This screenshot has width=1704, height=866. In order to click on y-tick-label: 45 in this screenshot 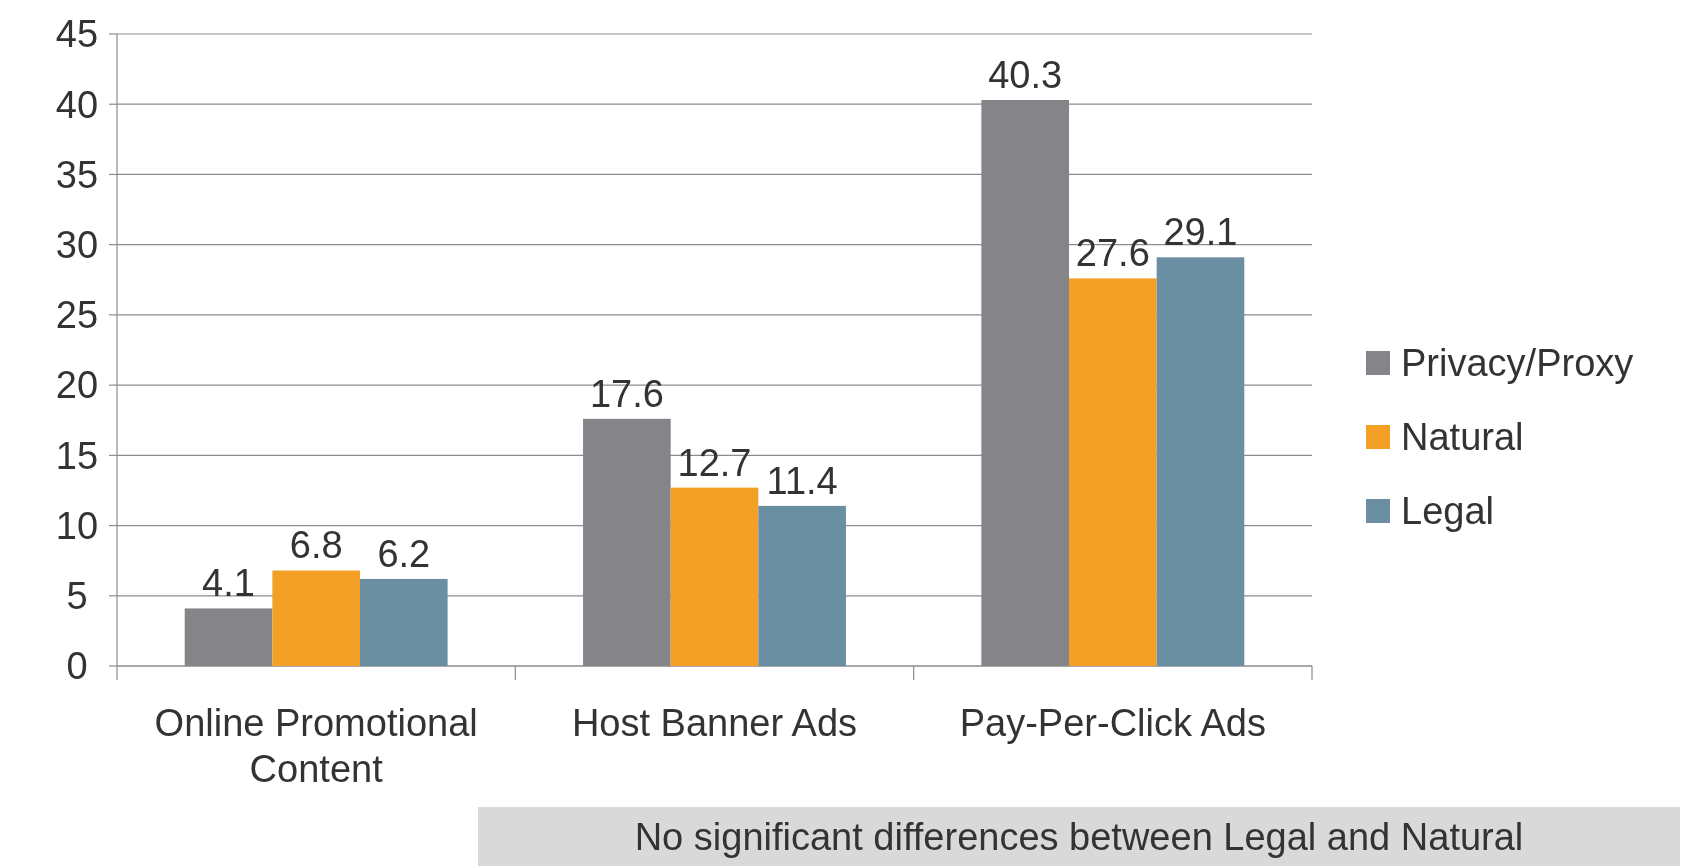, I will do `click(77, 34)`.